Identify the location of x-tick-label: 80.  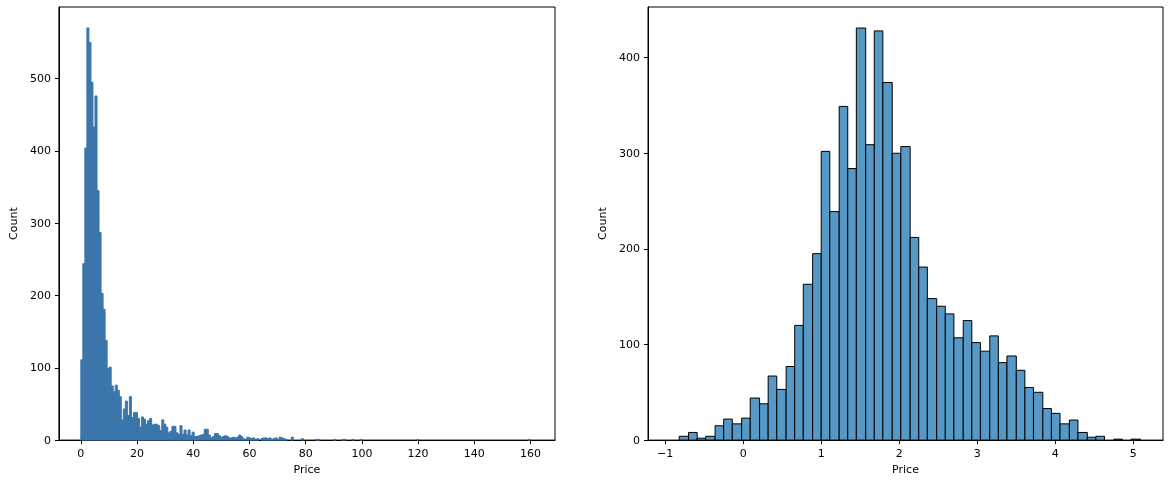
(305, 454).